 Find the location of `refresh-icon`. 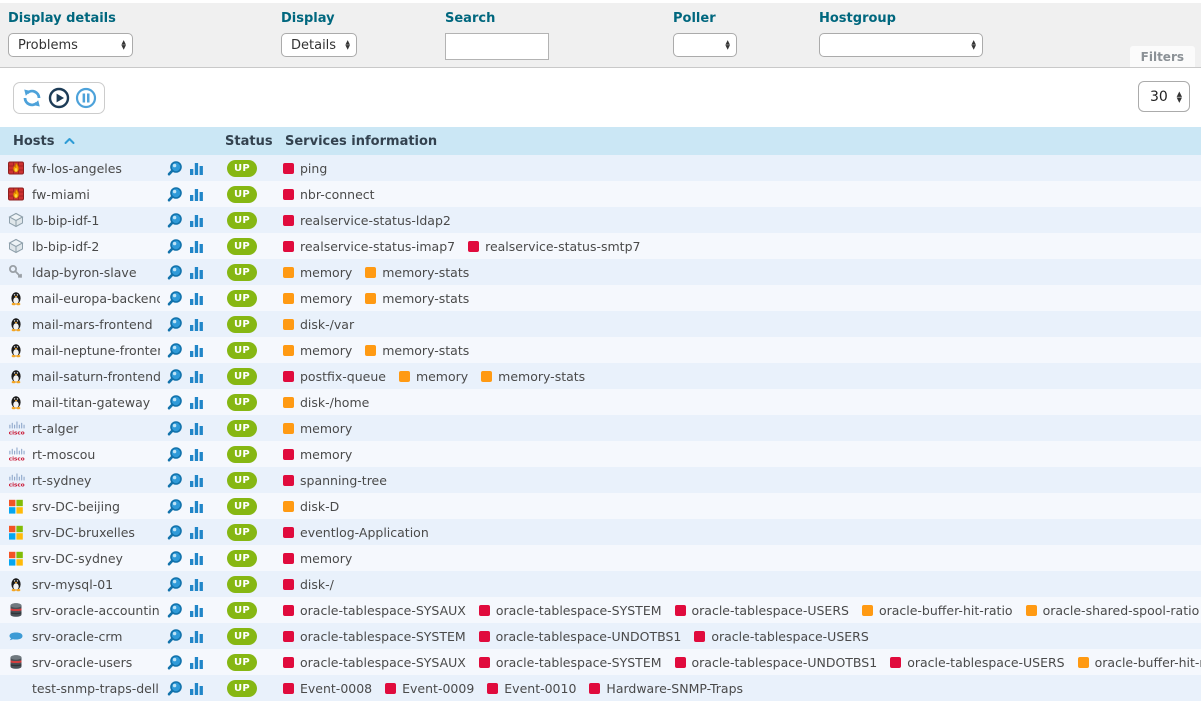

refresh-icon is located at coordinates (32, 98).